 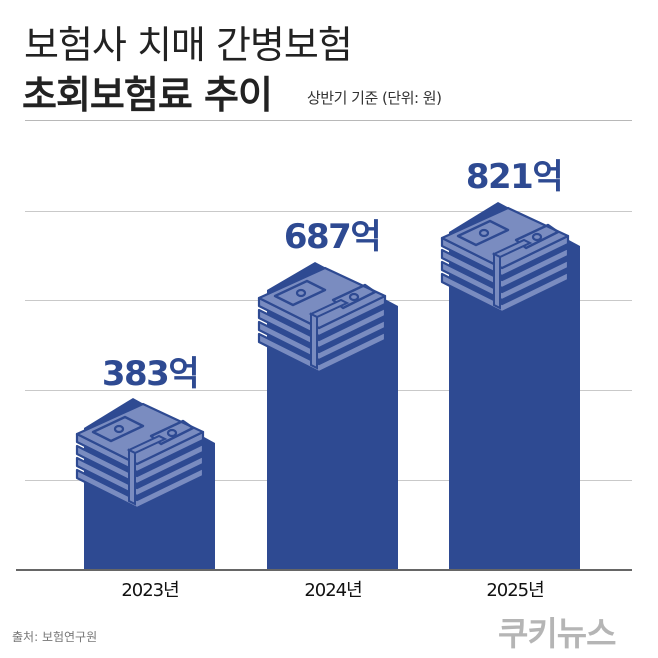 What do you see at coordinates (510, 385) in the screenshot?
I see `bar-2025` at bounding box center [510, 385].